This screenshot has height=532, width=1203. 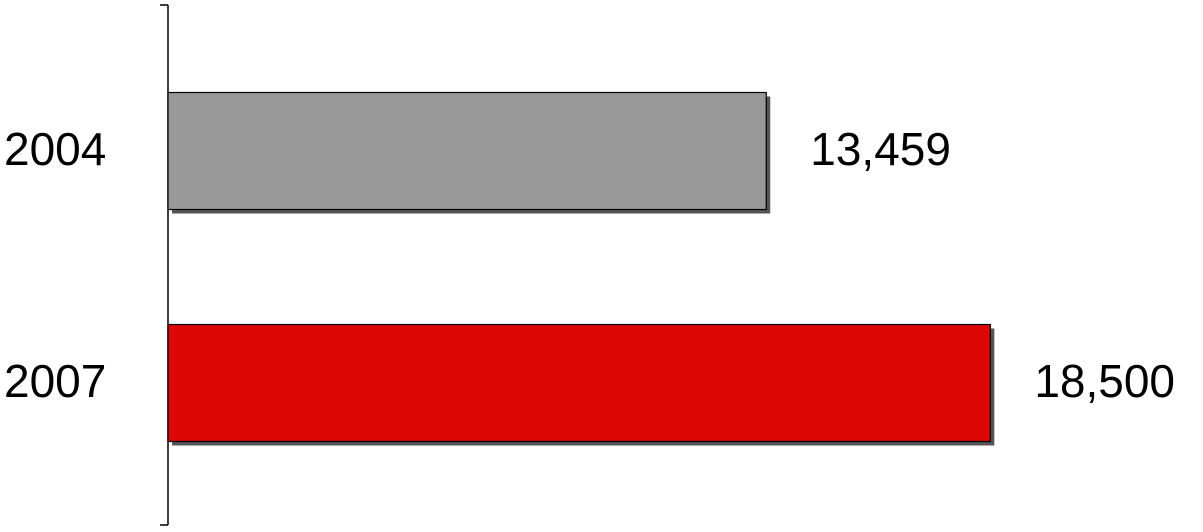 What do you see at coordinates (1104, 381) in the screenshot?
I see `value-label: 18,500` at bounding box center [1104, 381].